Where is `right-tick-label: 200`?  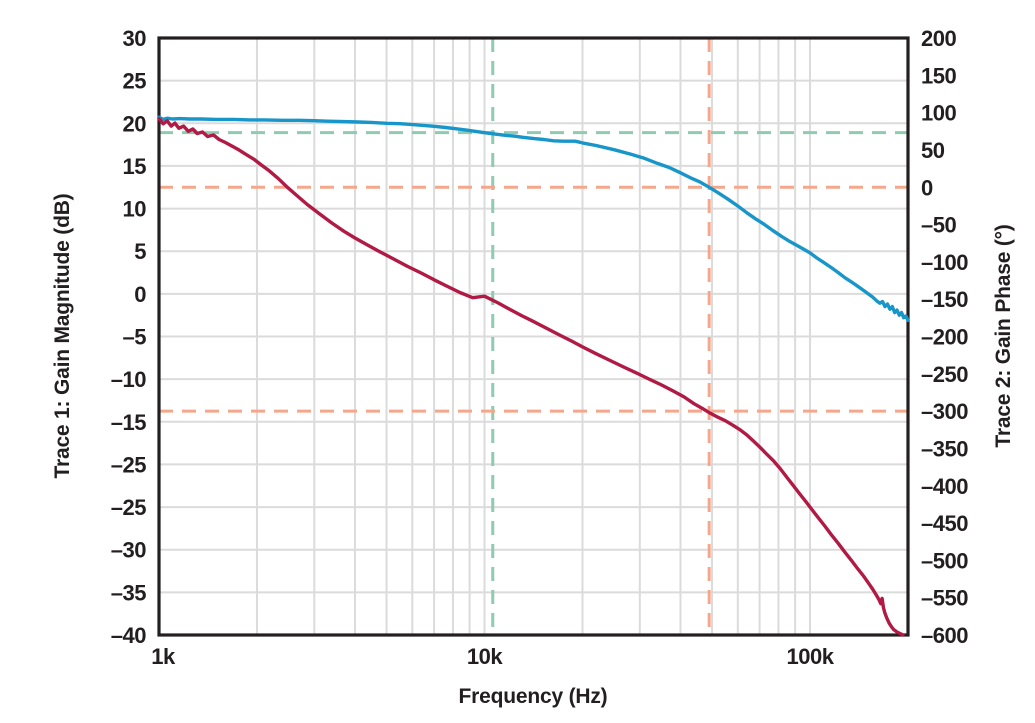 right-tick-label: 200 is located at coordinates (938, 38).